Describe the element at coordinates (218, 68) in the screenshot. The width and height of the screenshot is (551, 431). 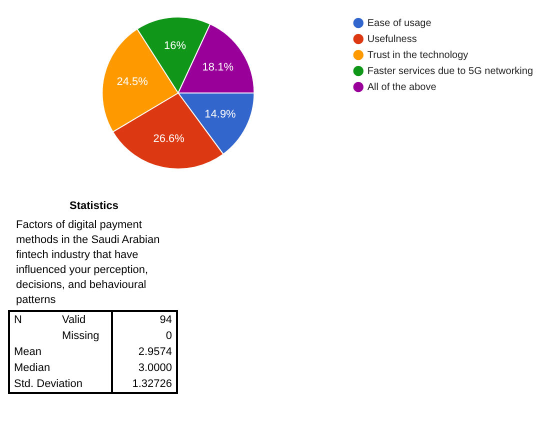
I see `data-label: 18.1%` at that location.